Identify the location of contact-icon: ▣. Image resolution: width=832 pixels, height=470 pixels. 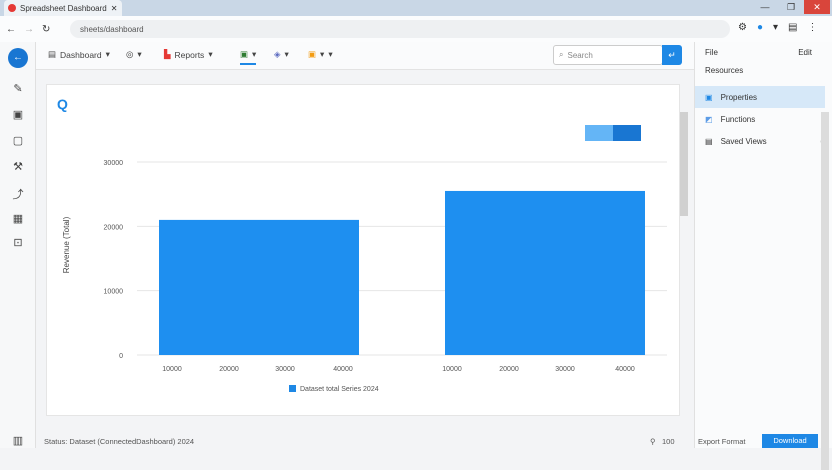
(18, 115).